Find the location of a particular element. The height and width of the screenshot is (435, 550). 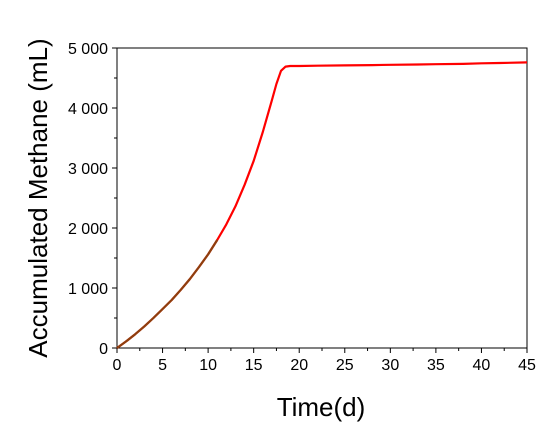

x-tick-label: 20 is located at coordinates (299, 365).